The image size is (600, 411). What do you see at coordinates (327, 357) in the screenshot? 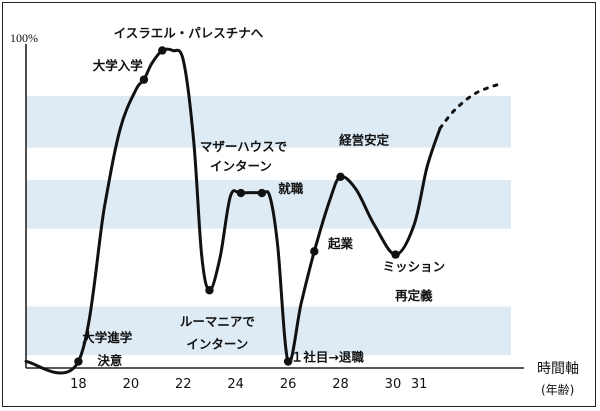
I see `annotation-label: １社目→退職` at bounding box center [327, 357].